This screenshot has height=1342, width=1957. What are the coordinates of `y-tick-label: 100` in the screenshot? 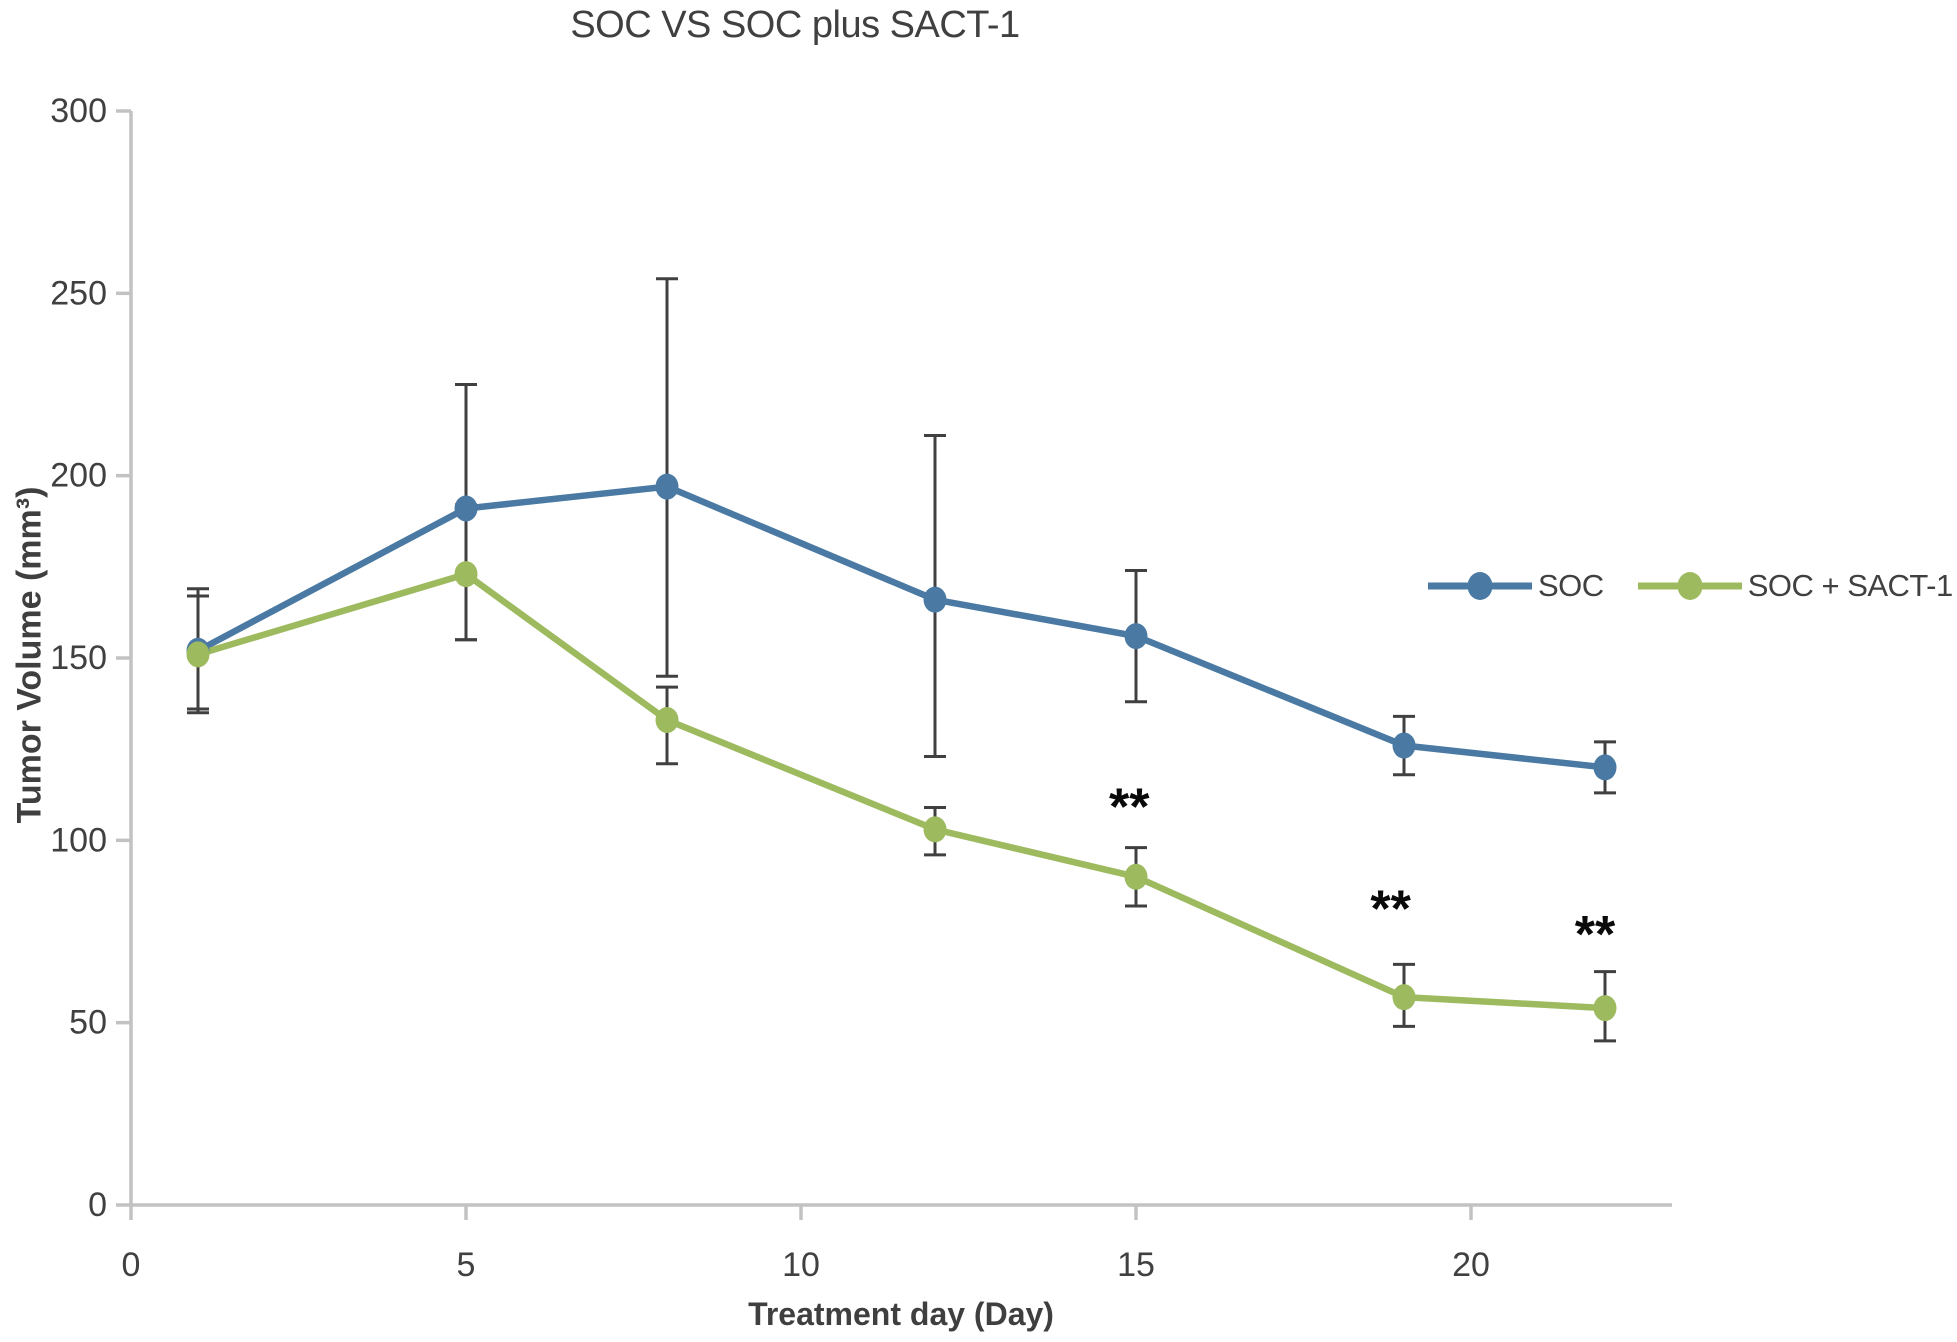 It's located at (78, 840).